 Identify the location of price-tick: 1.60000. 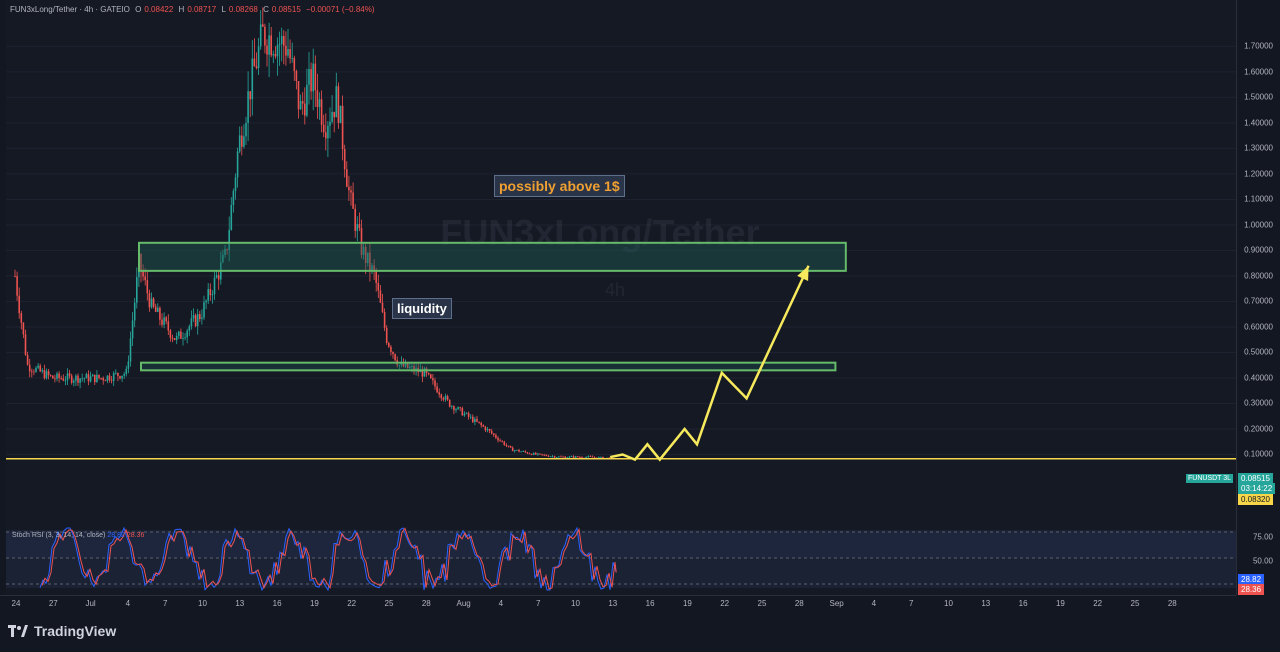
(1258, 72).